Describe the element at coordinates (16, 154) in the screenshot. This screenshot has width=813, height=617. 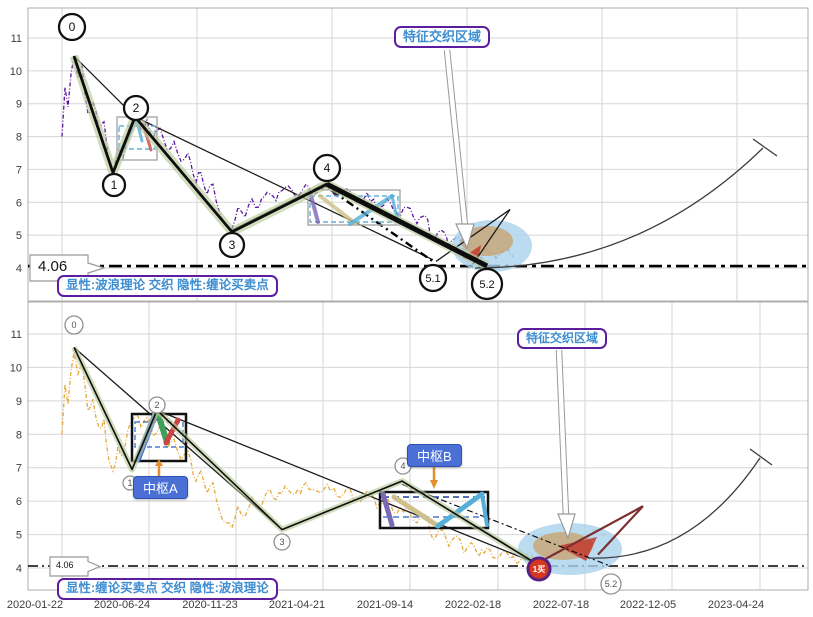
I see `upper-y-axis: 4 5 6 7 8 9 10 11` at that location.